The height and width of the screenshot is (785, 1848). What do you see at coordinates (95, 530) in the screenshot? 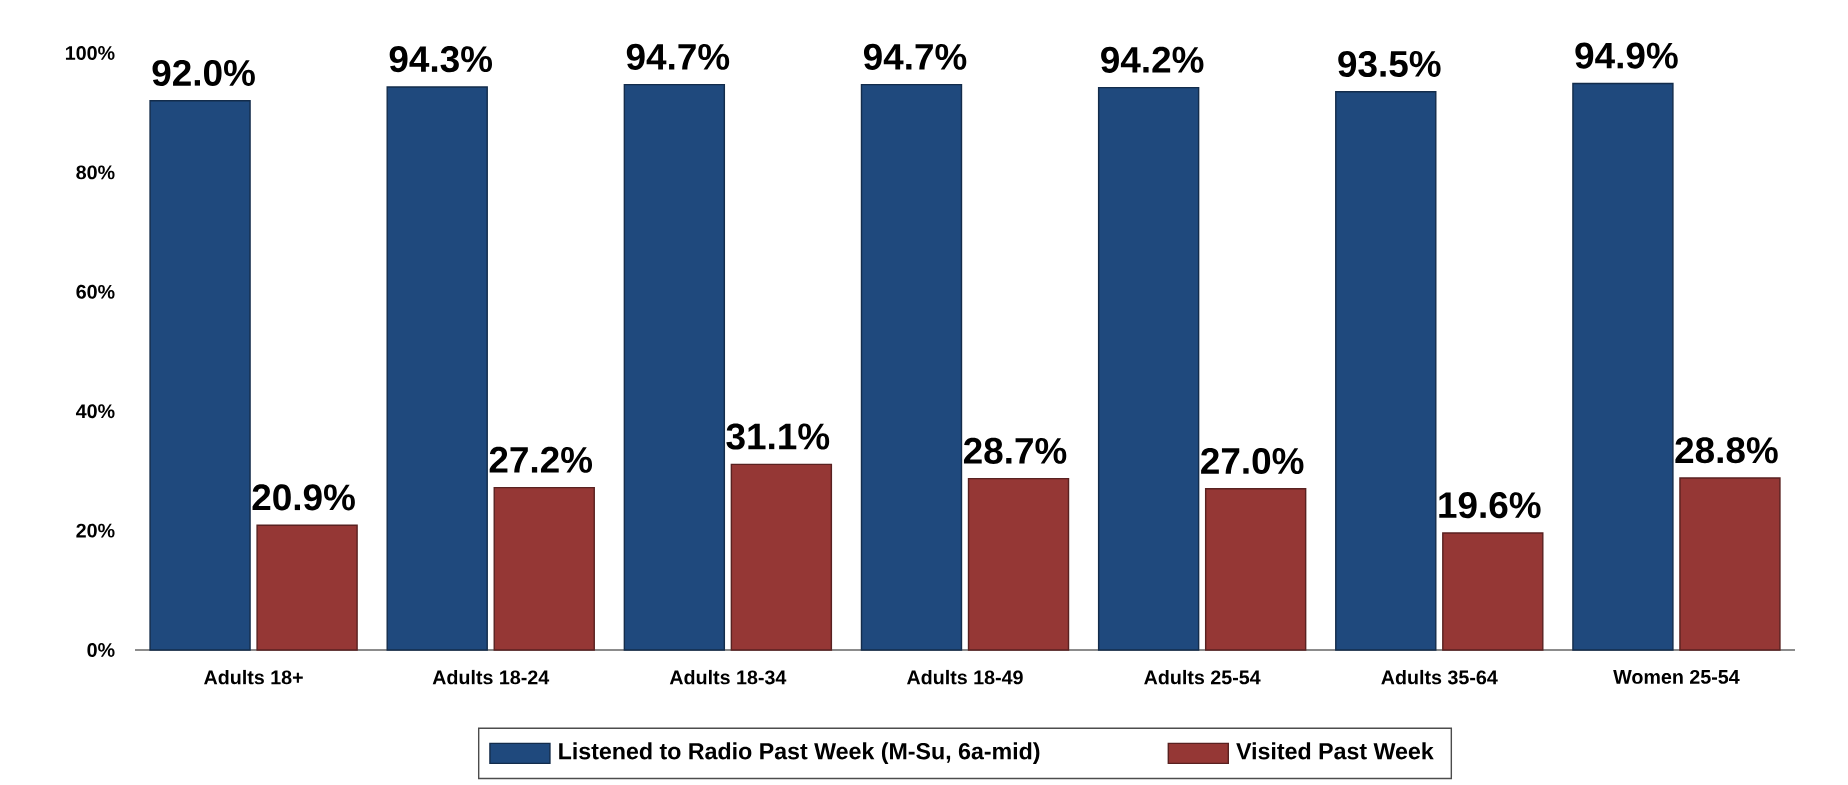
I see `y-tick-label: 20%` at bounding box center [95, 530].